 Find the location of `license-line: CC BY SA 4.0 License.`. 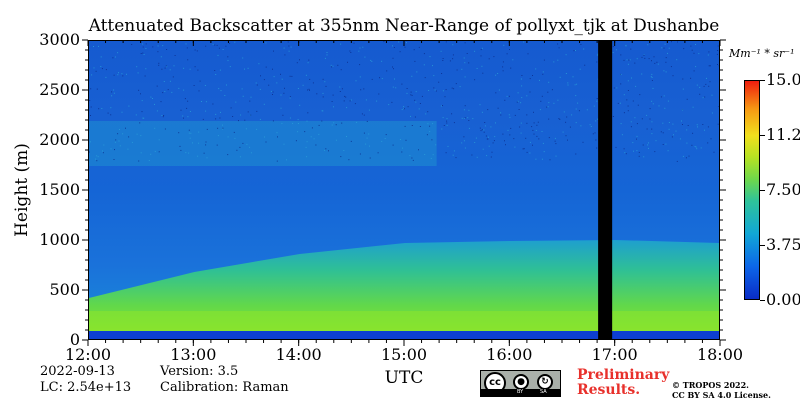

license-line: CC BY SA 4.0 License. is located at coordinates (721, 395).